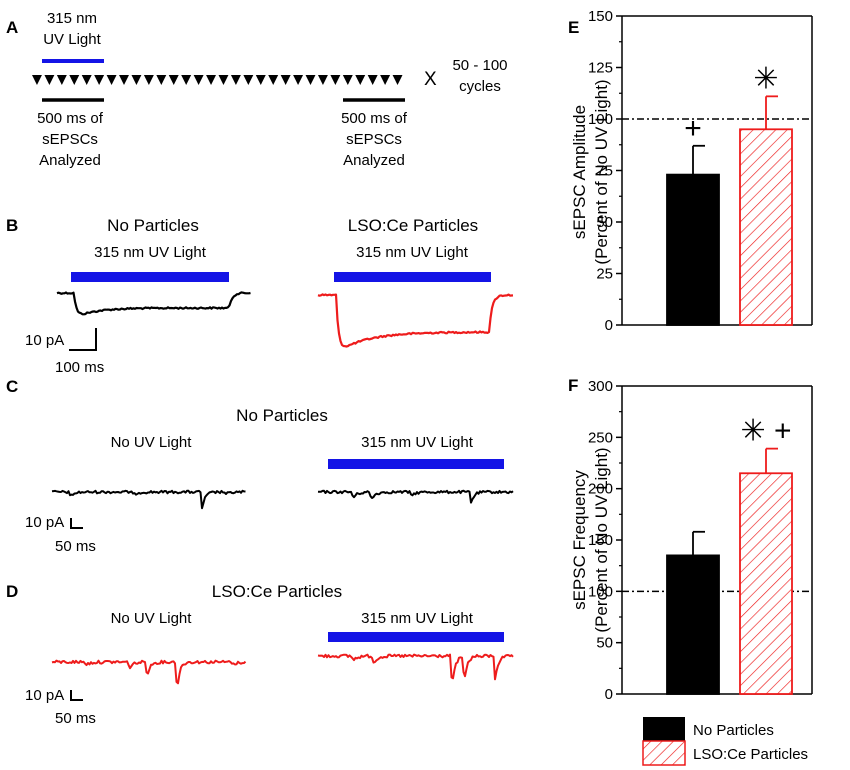 This screenshot has height=770, width=850. Describe the element at coordinates (693, 128) in the screenshot. I see `e-significance-marker: +` at that location.